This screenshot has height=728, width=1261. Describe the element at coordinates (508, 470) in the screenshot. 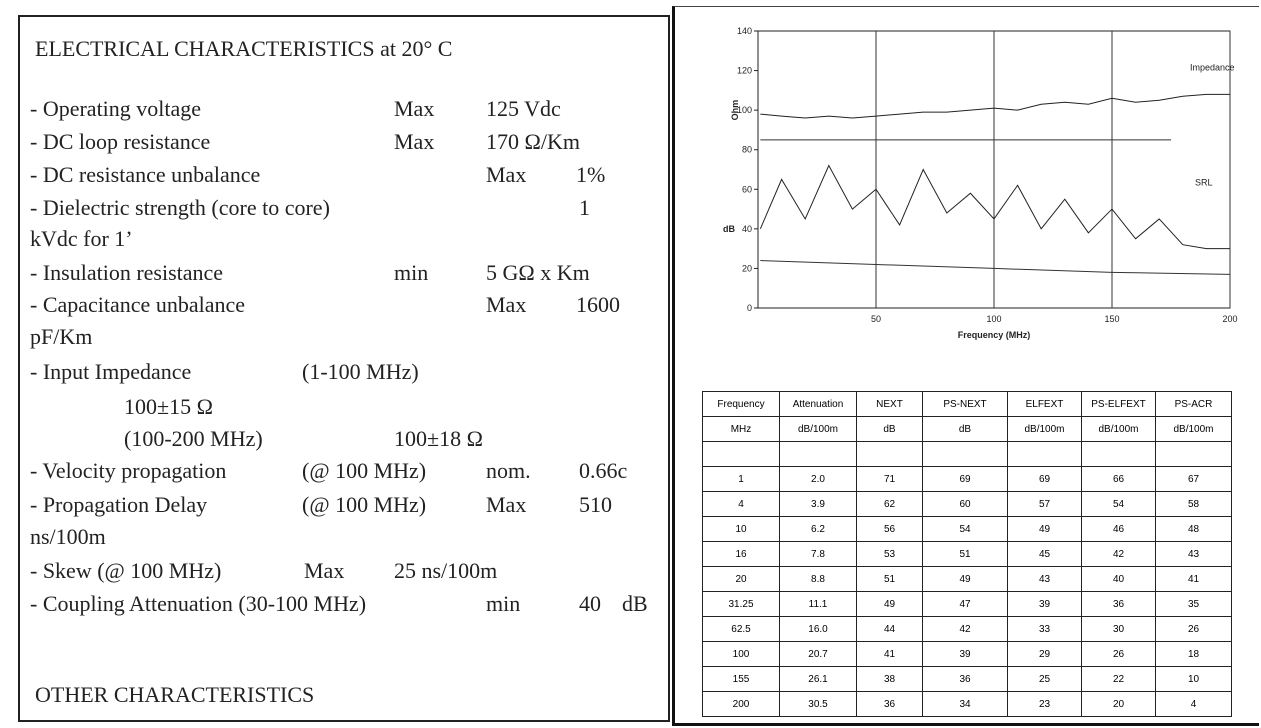

I see `spec-text: nom.` at that location.